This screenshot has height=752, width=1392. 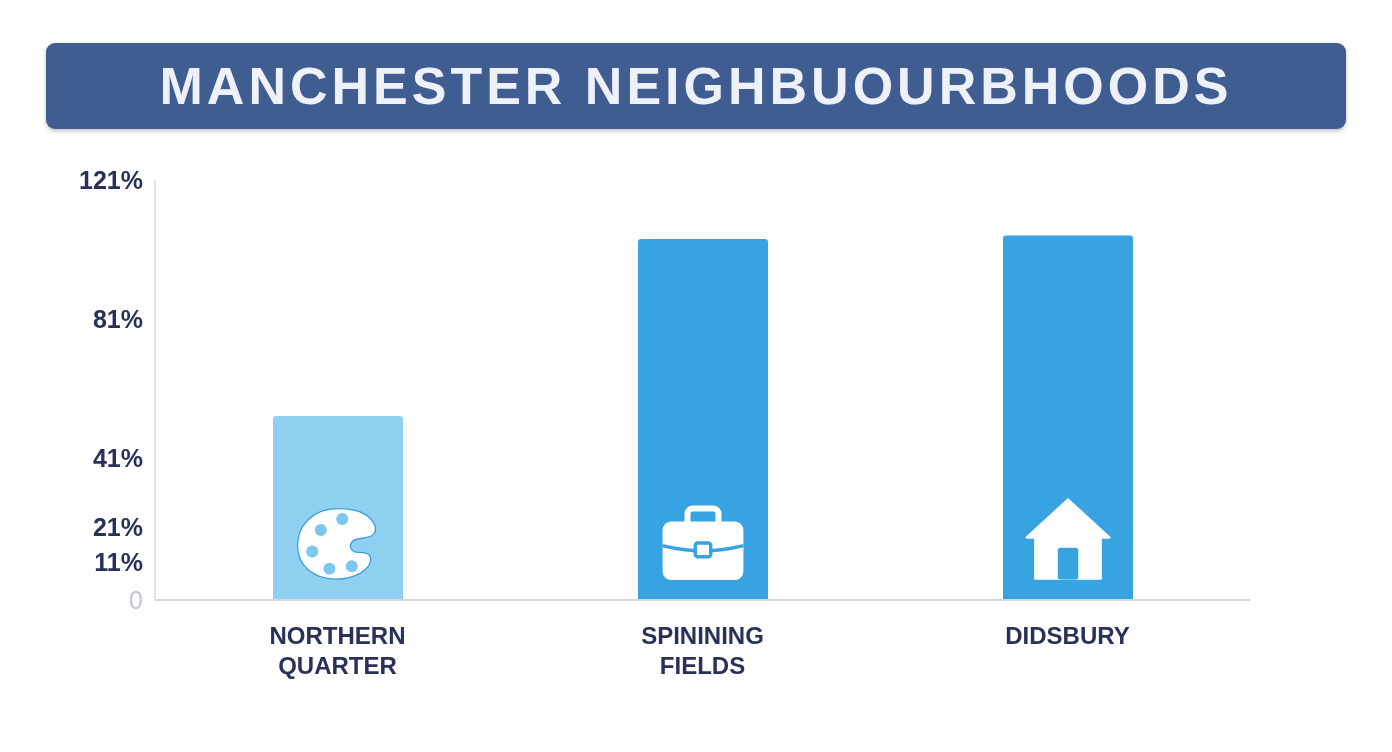 I want to click on x-tick-label: DIDSBURY, so click(x=1067, y=635).